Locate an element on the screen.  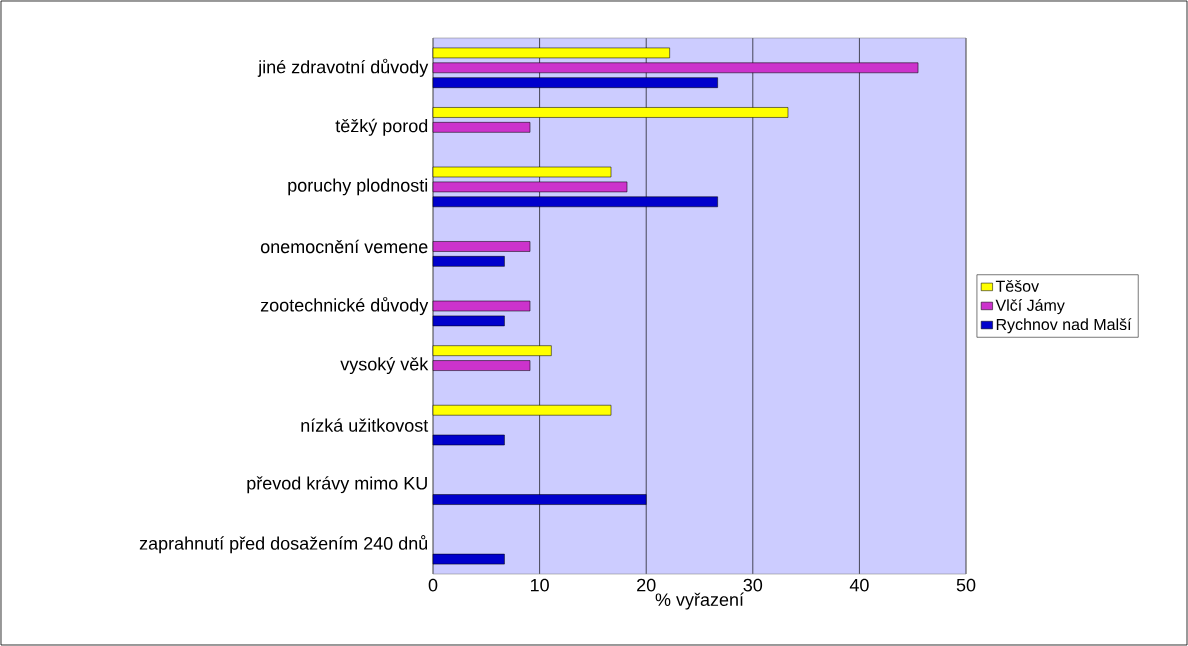
y-tick-label: poruchy plodnosti is located at coordinates (358, 187).